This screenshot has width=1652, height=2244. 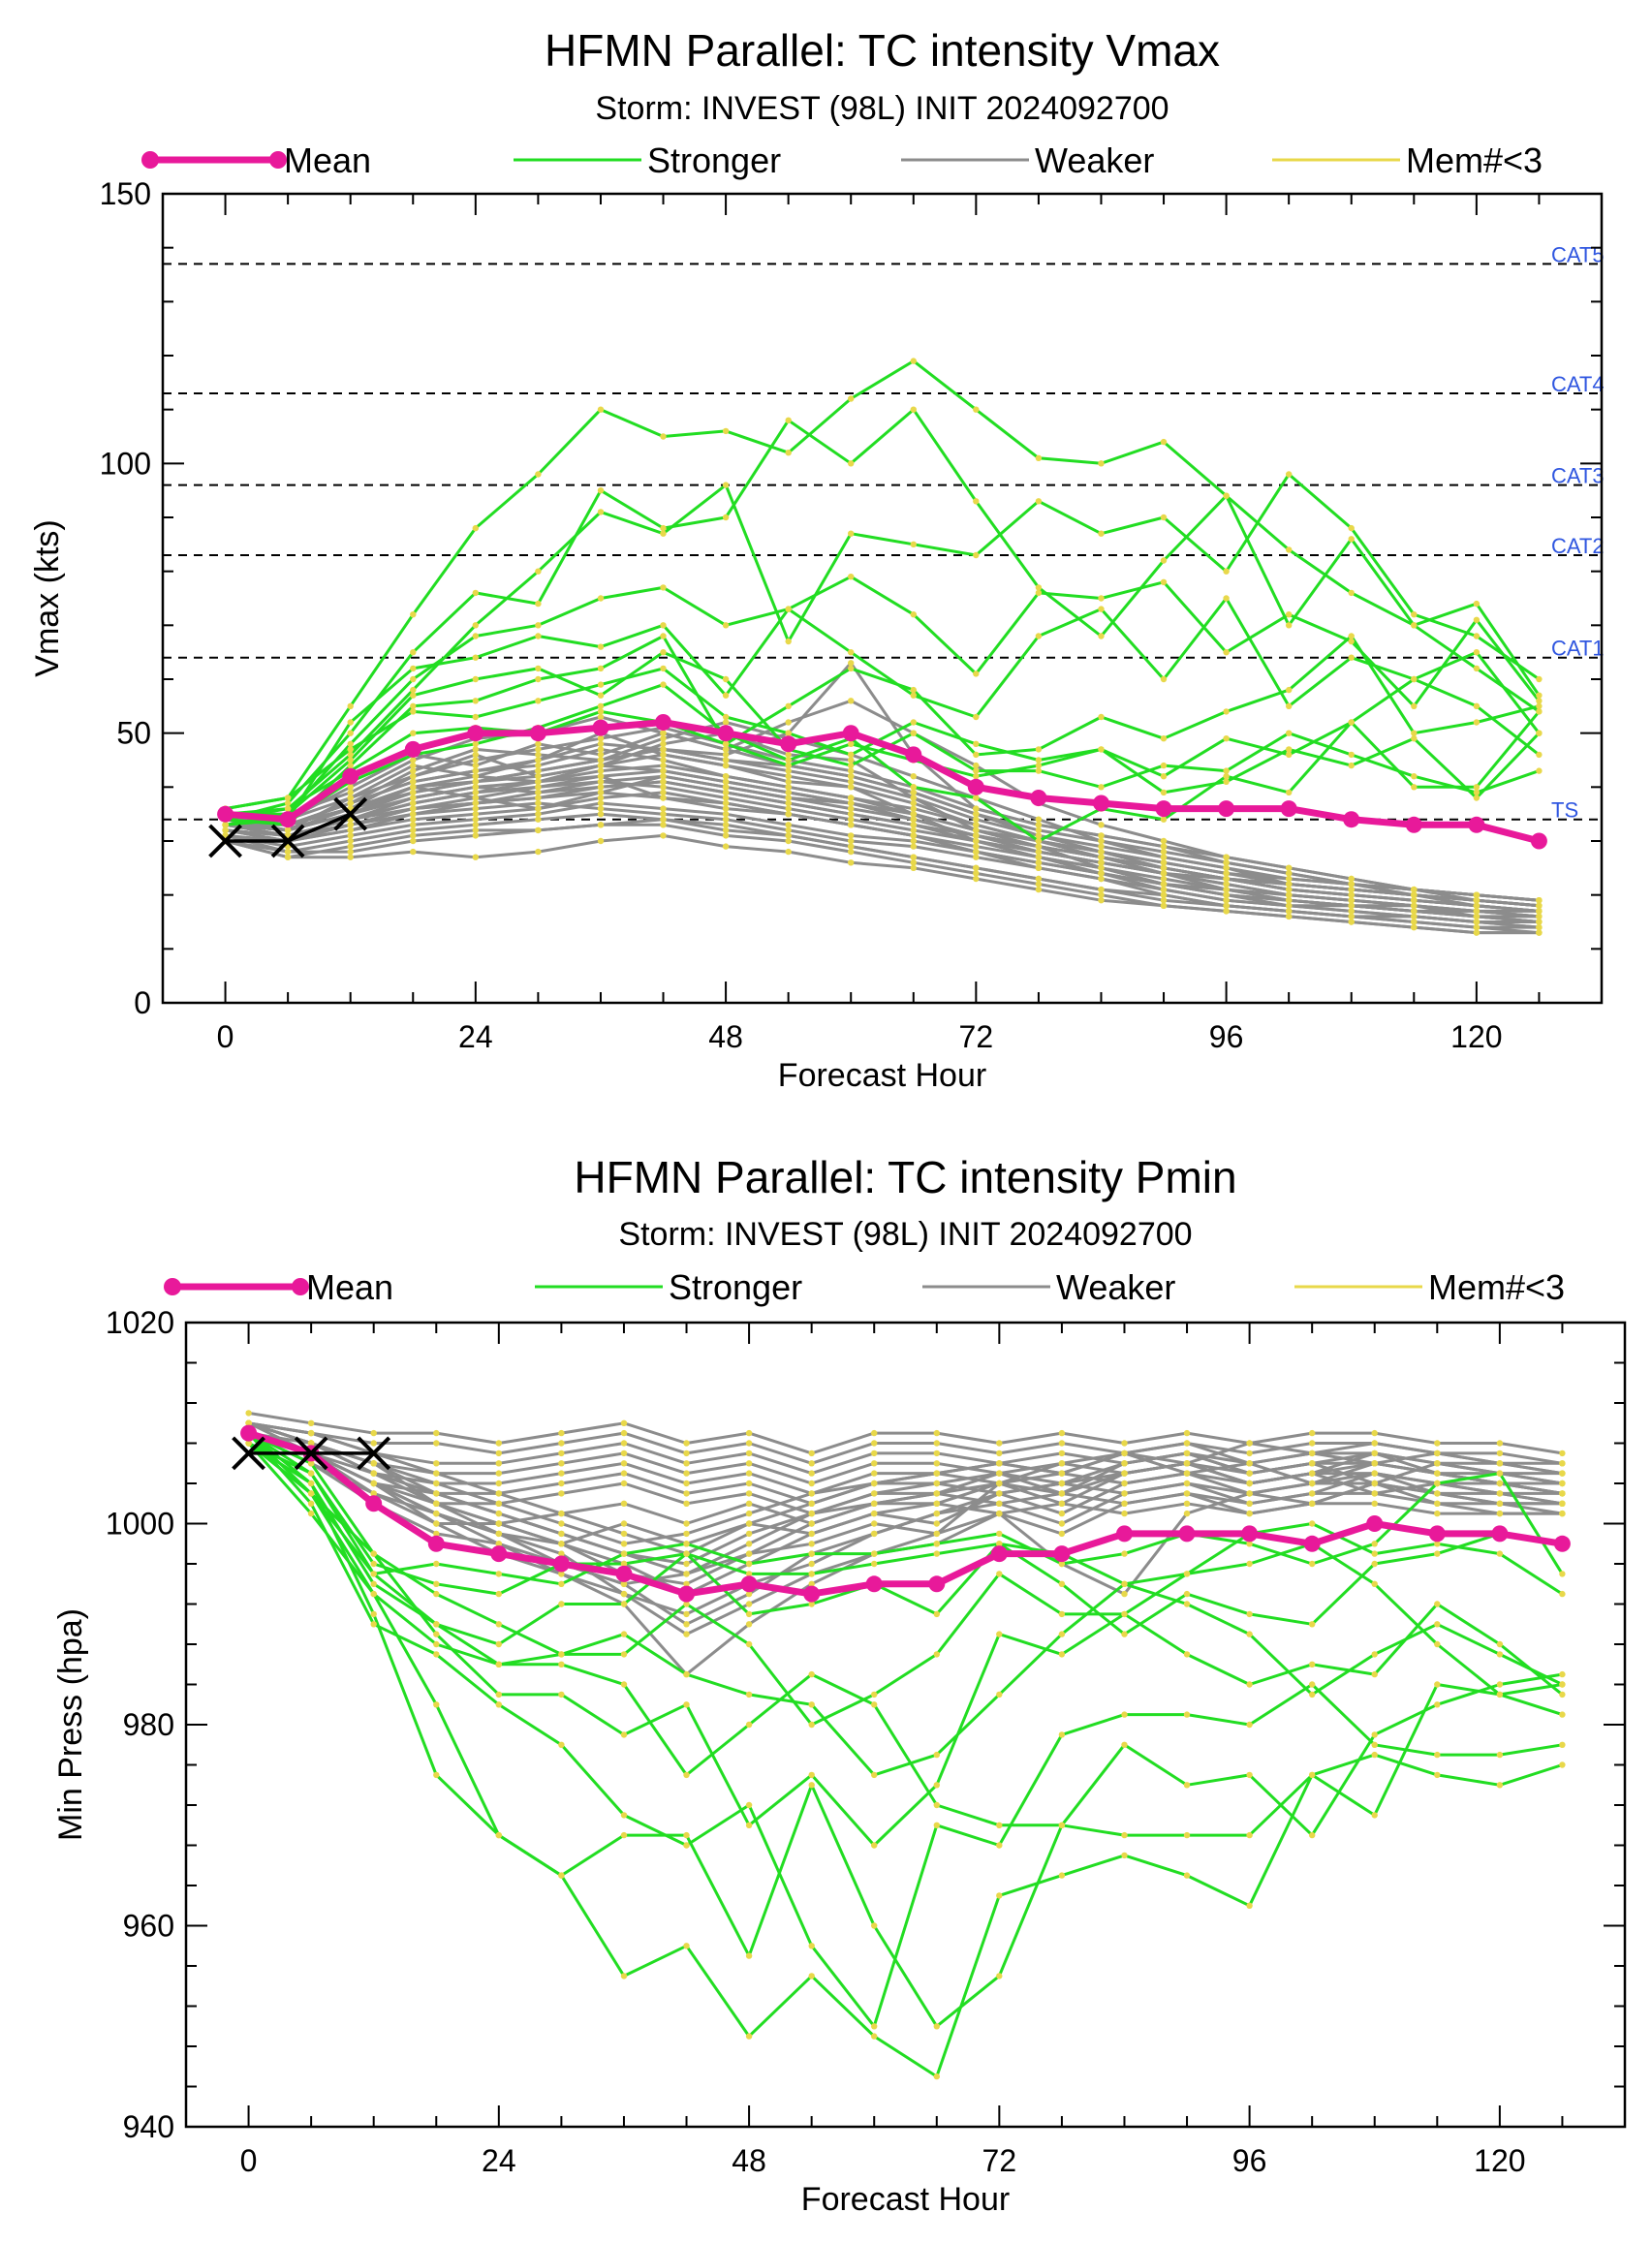 I want to click on legend-item-stronger: Stronger, so click(x=647, y=160).